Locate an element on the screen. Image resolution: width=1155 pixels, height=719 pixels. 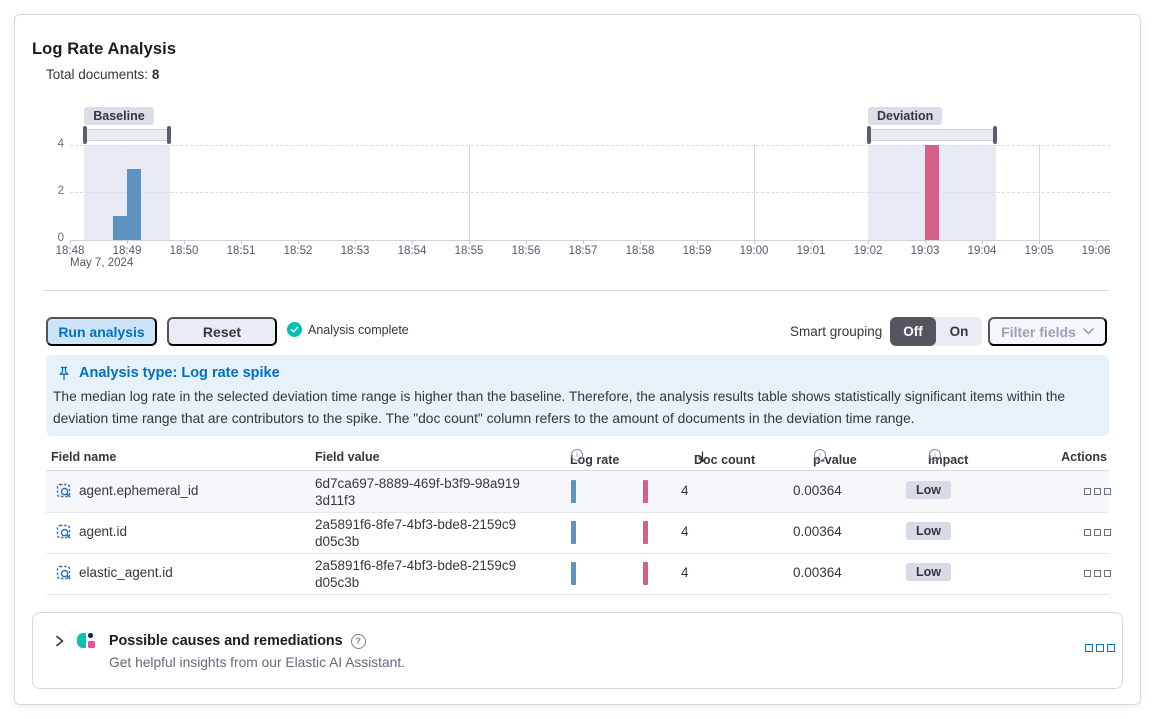
deviation-brush is located at coordinates (932, 135).